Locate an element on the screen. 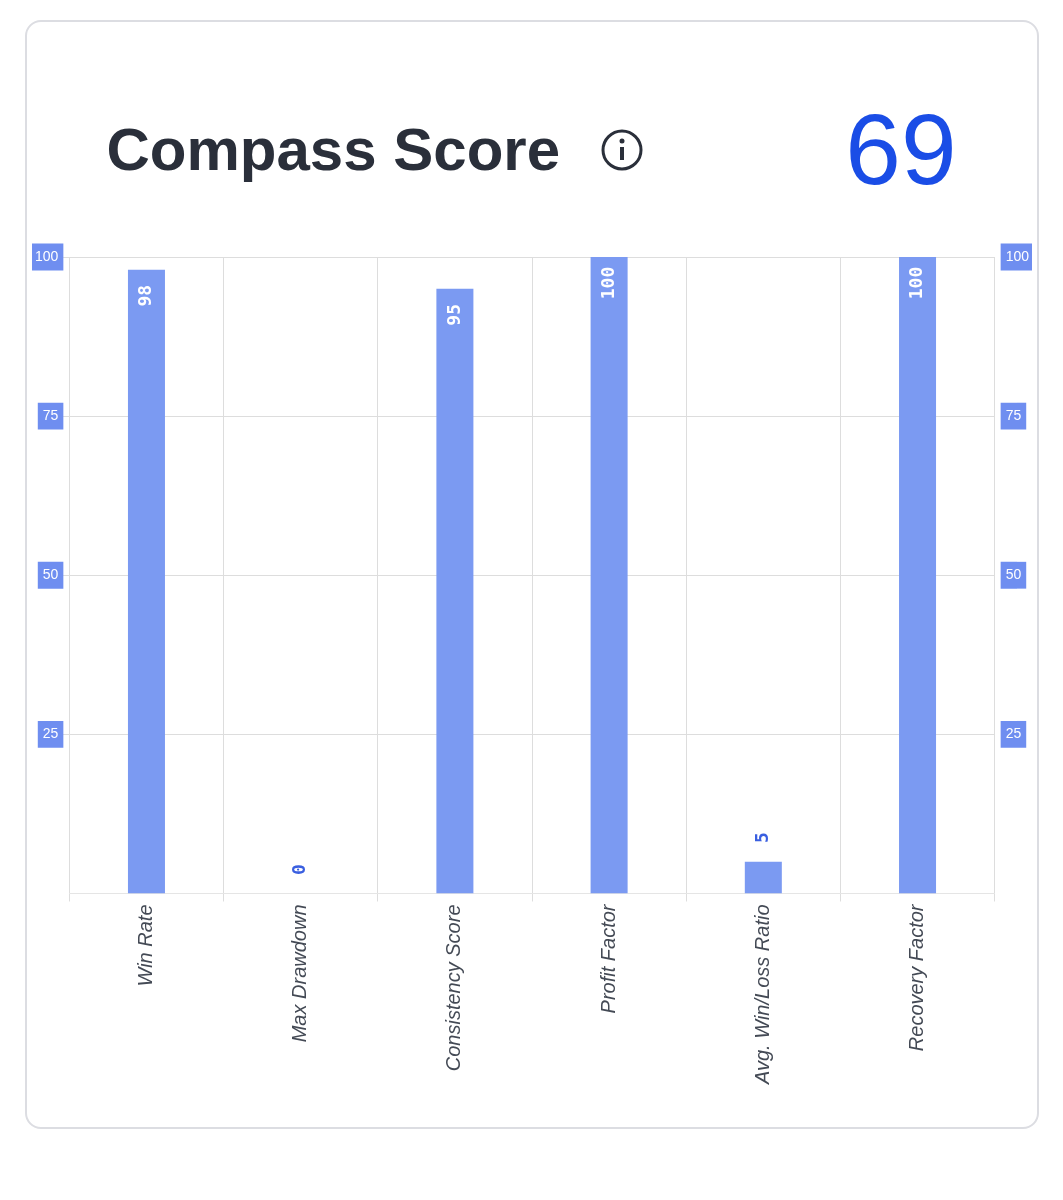 This screenshot has height=1200, width=1063. y2-tick-label: 25 is located at coordinates (1013, 733).